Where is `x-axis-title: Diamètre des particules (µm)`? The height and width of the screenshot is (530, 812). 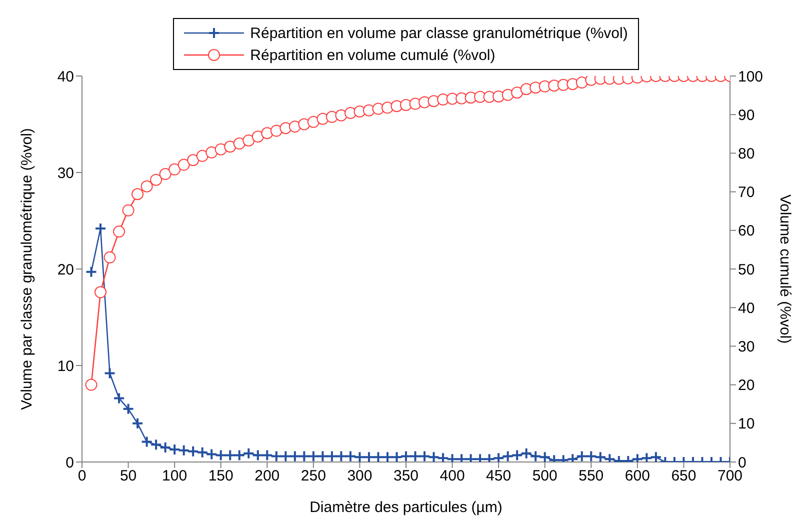 x-axis-title: Diamètre des particules (µm) is located at coordinates (406, 507).